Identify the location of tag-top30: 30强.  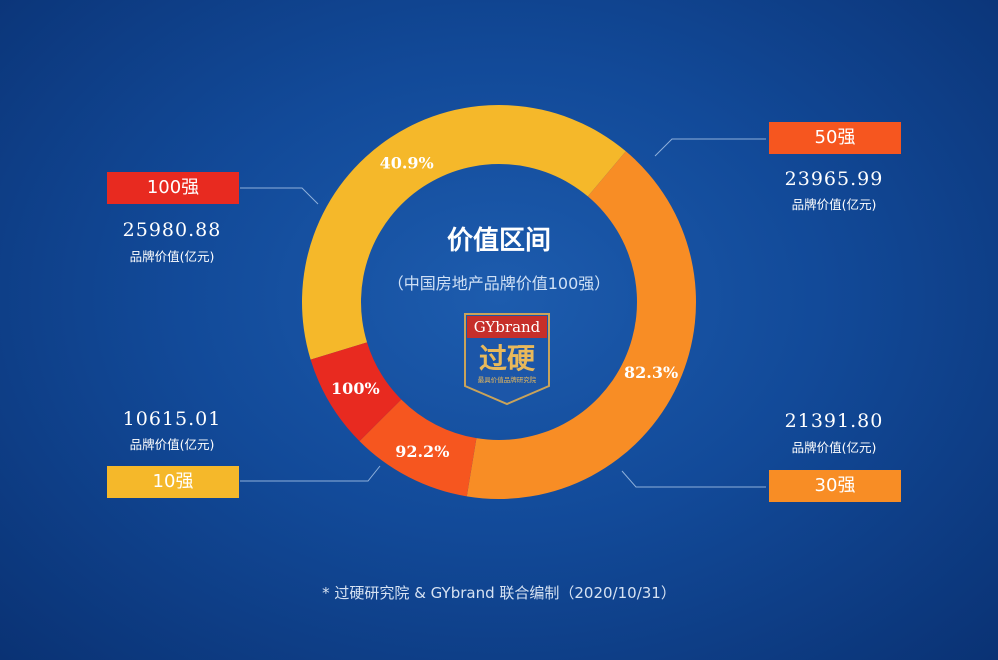
(835, 486).